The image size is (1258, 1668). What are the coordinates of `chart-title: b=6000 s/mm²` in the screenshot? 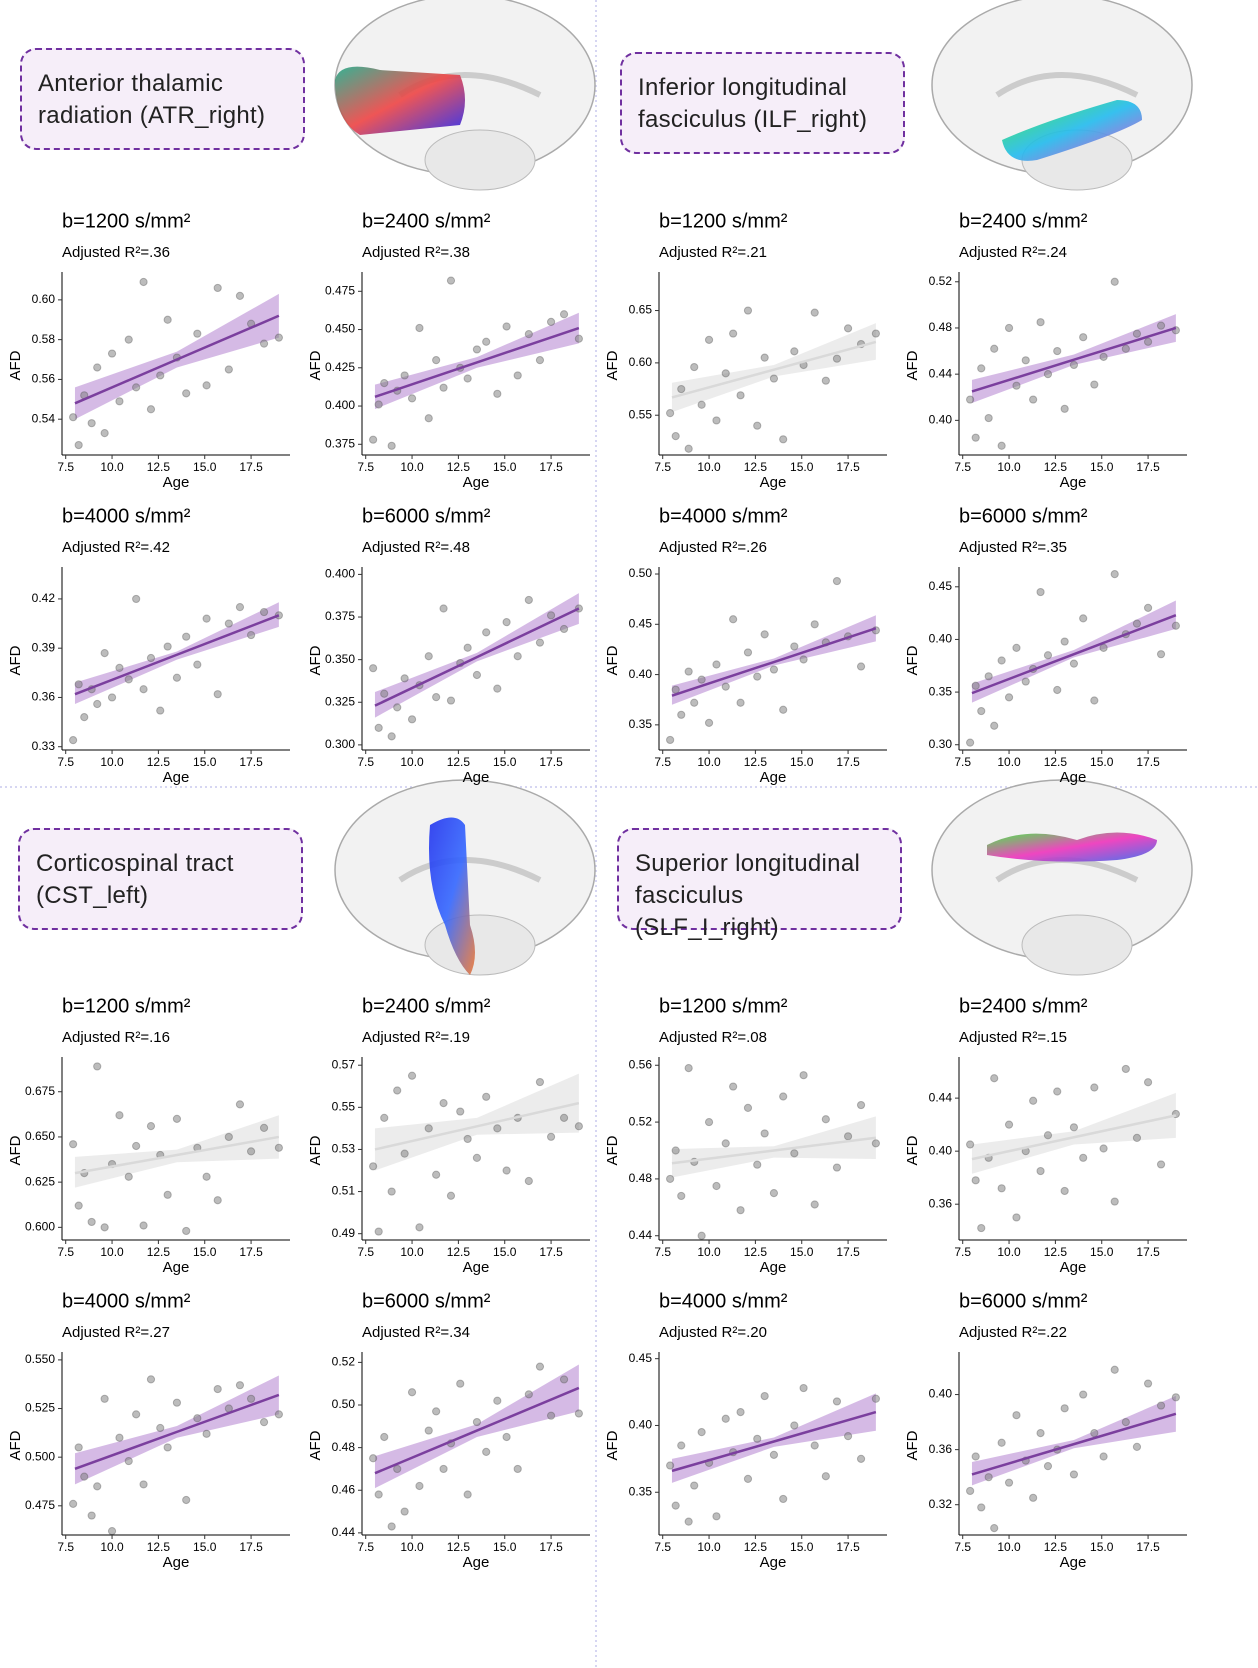 It's located at (426, 516).